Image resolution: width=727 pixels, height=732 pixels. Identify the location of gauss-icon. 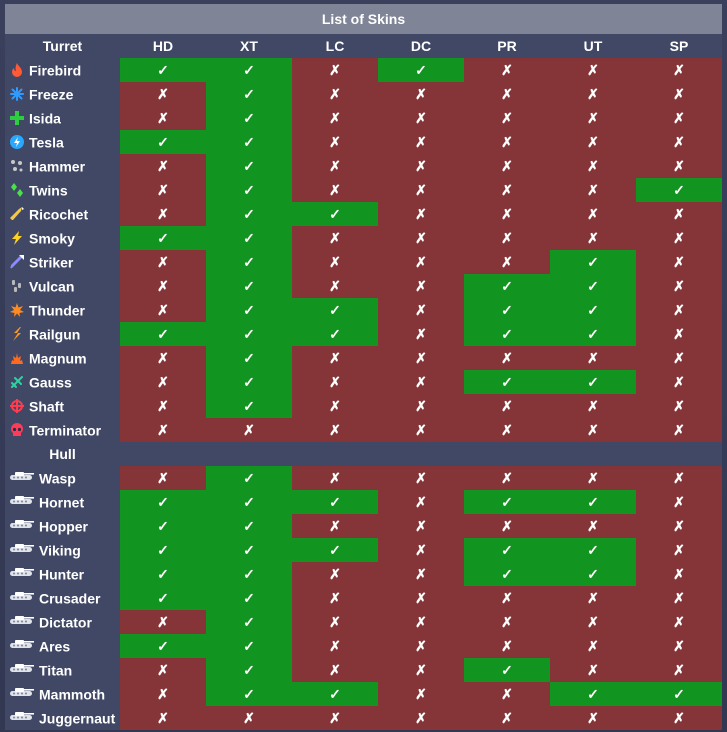
(17, 382).